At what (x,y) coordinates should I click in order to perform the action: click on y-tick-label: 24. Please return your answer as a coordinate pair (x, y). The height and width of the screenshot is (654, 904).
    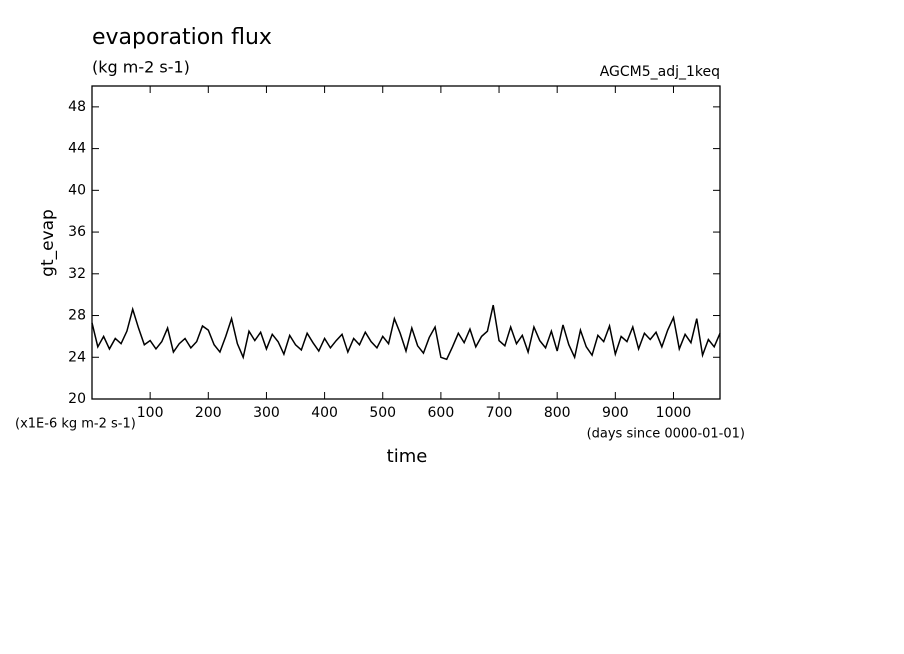
    Looking at the image, I should click on (77, 357).